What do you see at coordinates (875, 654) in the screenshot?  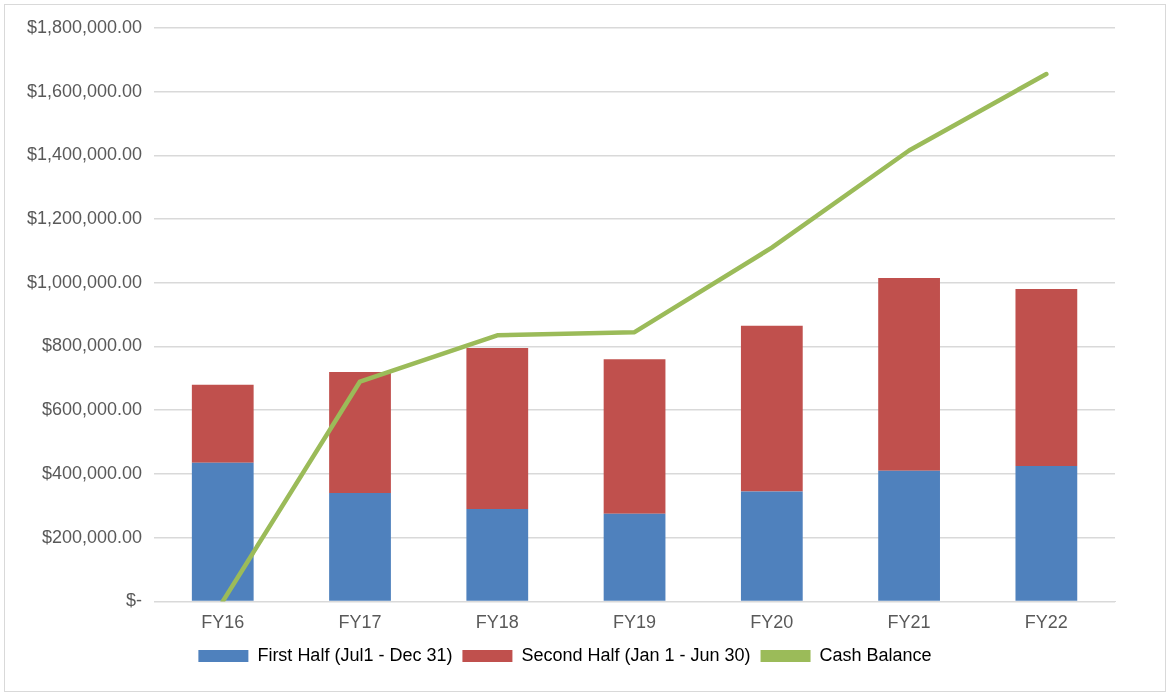 I see `legend-label: Cash Balance` at bounding box center [875, 654].